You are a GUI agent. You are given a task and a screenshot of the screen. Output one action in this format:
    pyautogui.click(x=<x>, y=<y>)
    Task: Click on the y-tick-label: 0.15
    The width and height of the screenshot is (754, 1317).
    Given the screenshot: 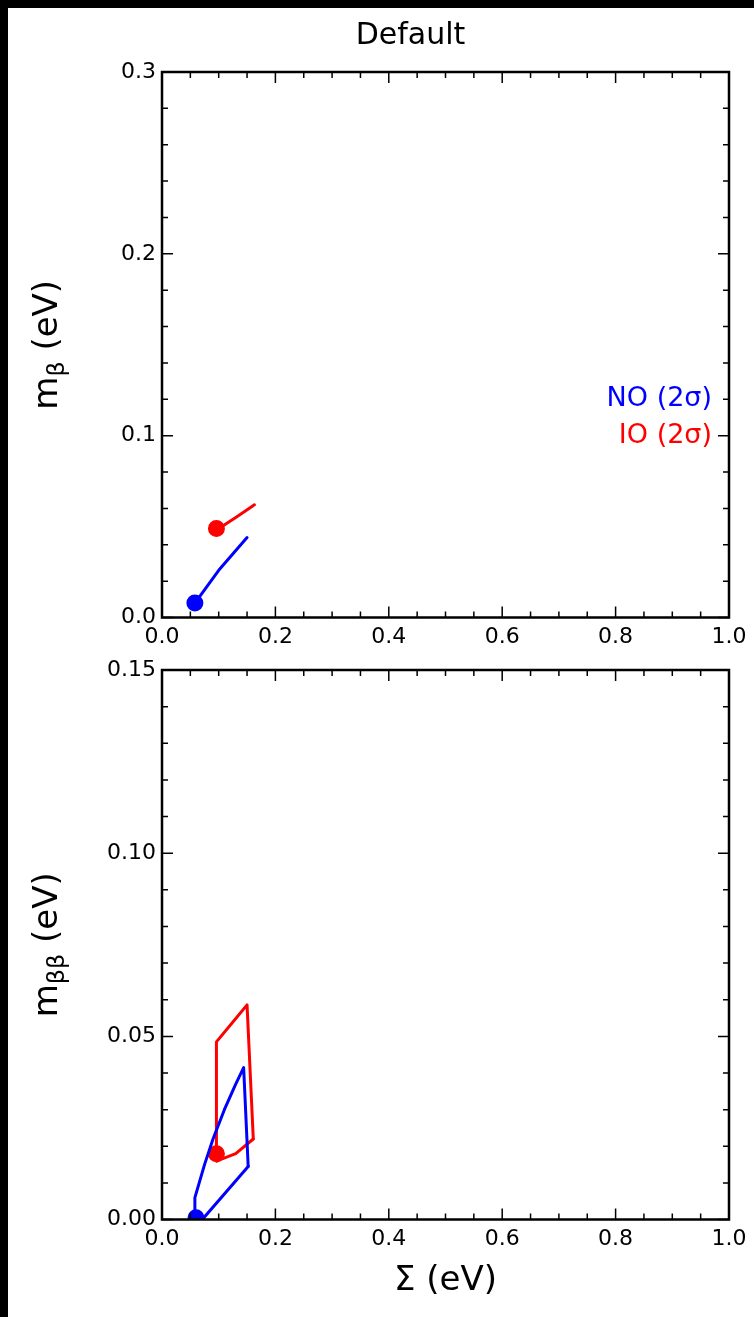 What is the action you would take?
    pyautogui.click(x=131, y=668)
    